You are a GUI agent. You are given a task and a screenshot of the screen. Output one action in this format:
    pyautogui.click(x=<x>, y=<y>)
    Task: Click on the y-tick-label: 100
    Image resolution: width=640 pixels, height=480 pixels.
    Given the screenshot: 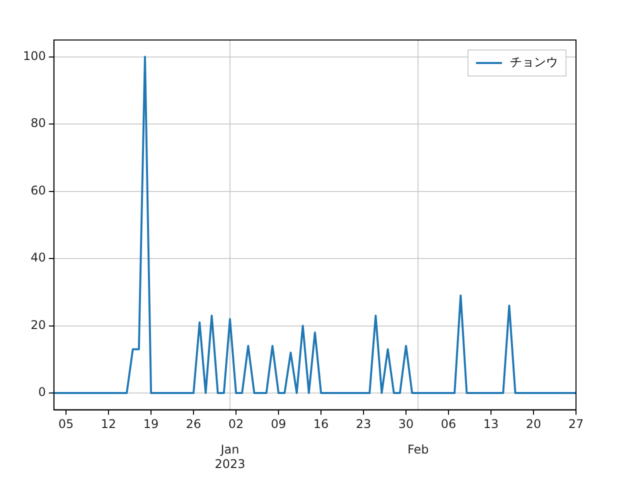 What is the action you would take?
    pyautogui.click(x=34, y=55)
    